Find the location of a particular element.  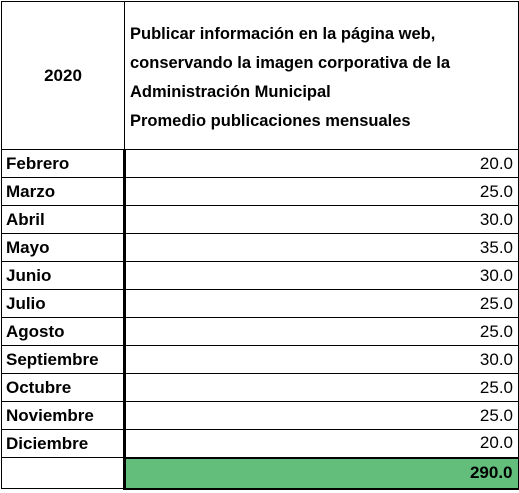

table-row: Abril 30.0 is located at coordinates (260, 219).